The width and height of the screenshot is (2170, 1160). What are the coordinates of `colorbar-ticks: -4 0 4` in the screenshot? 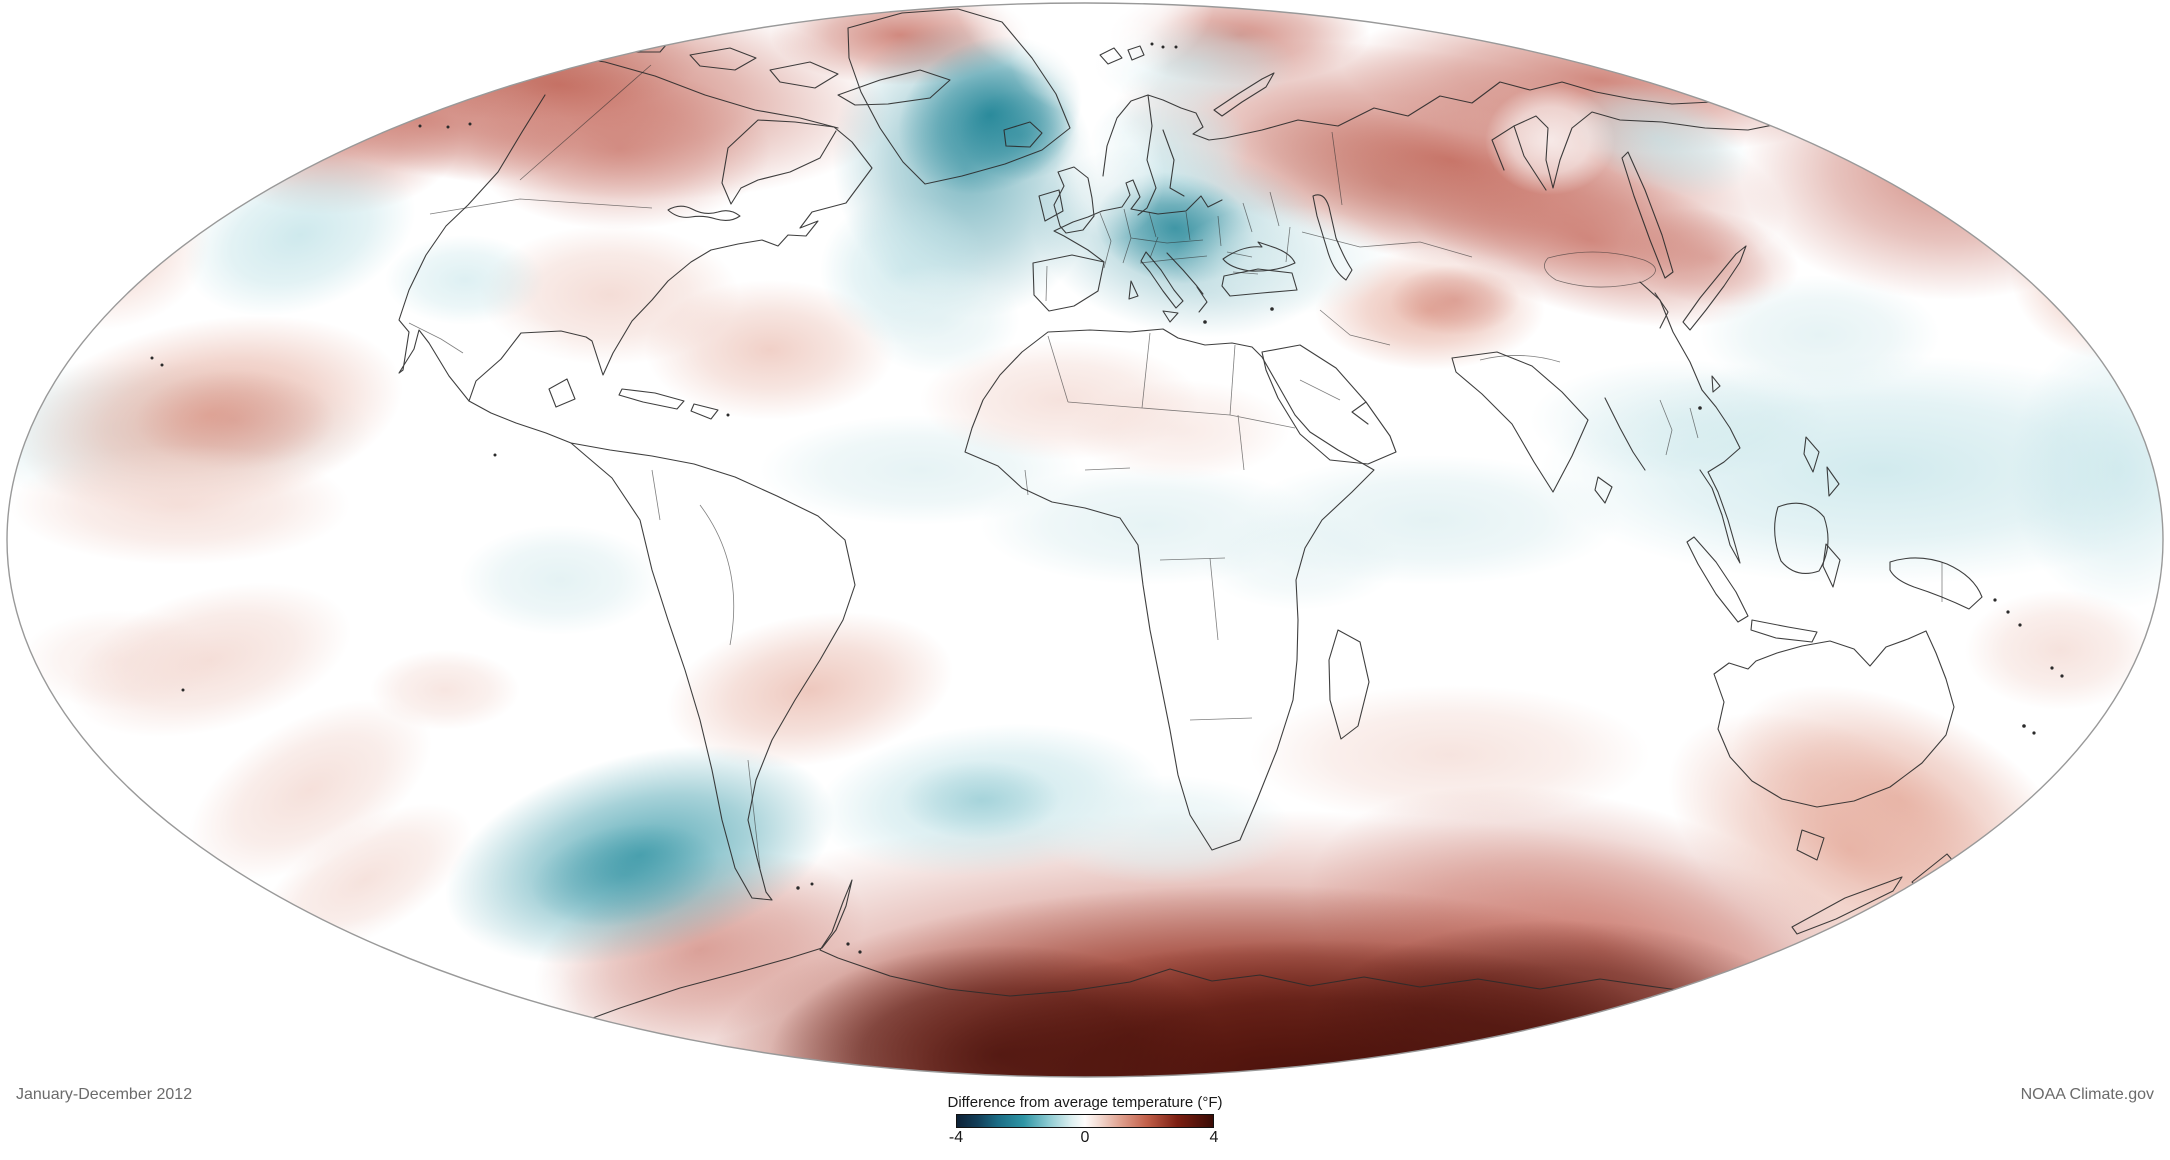 It's located at (1084, 1139).